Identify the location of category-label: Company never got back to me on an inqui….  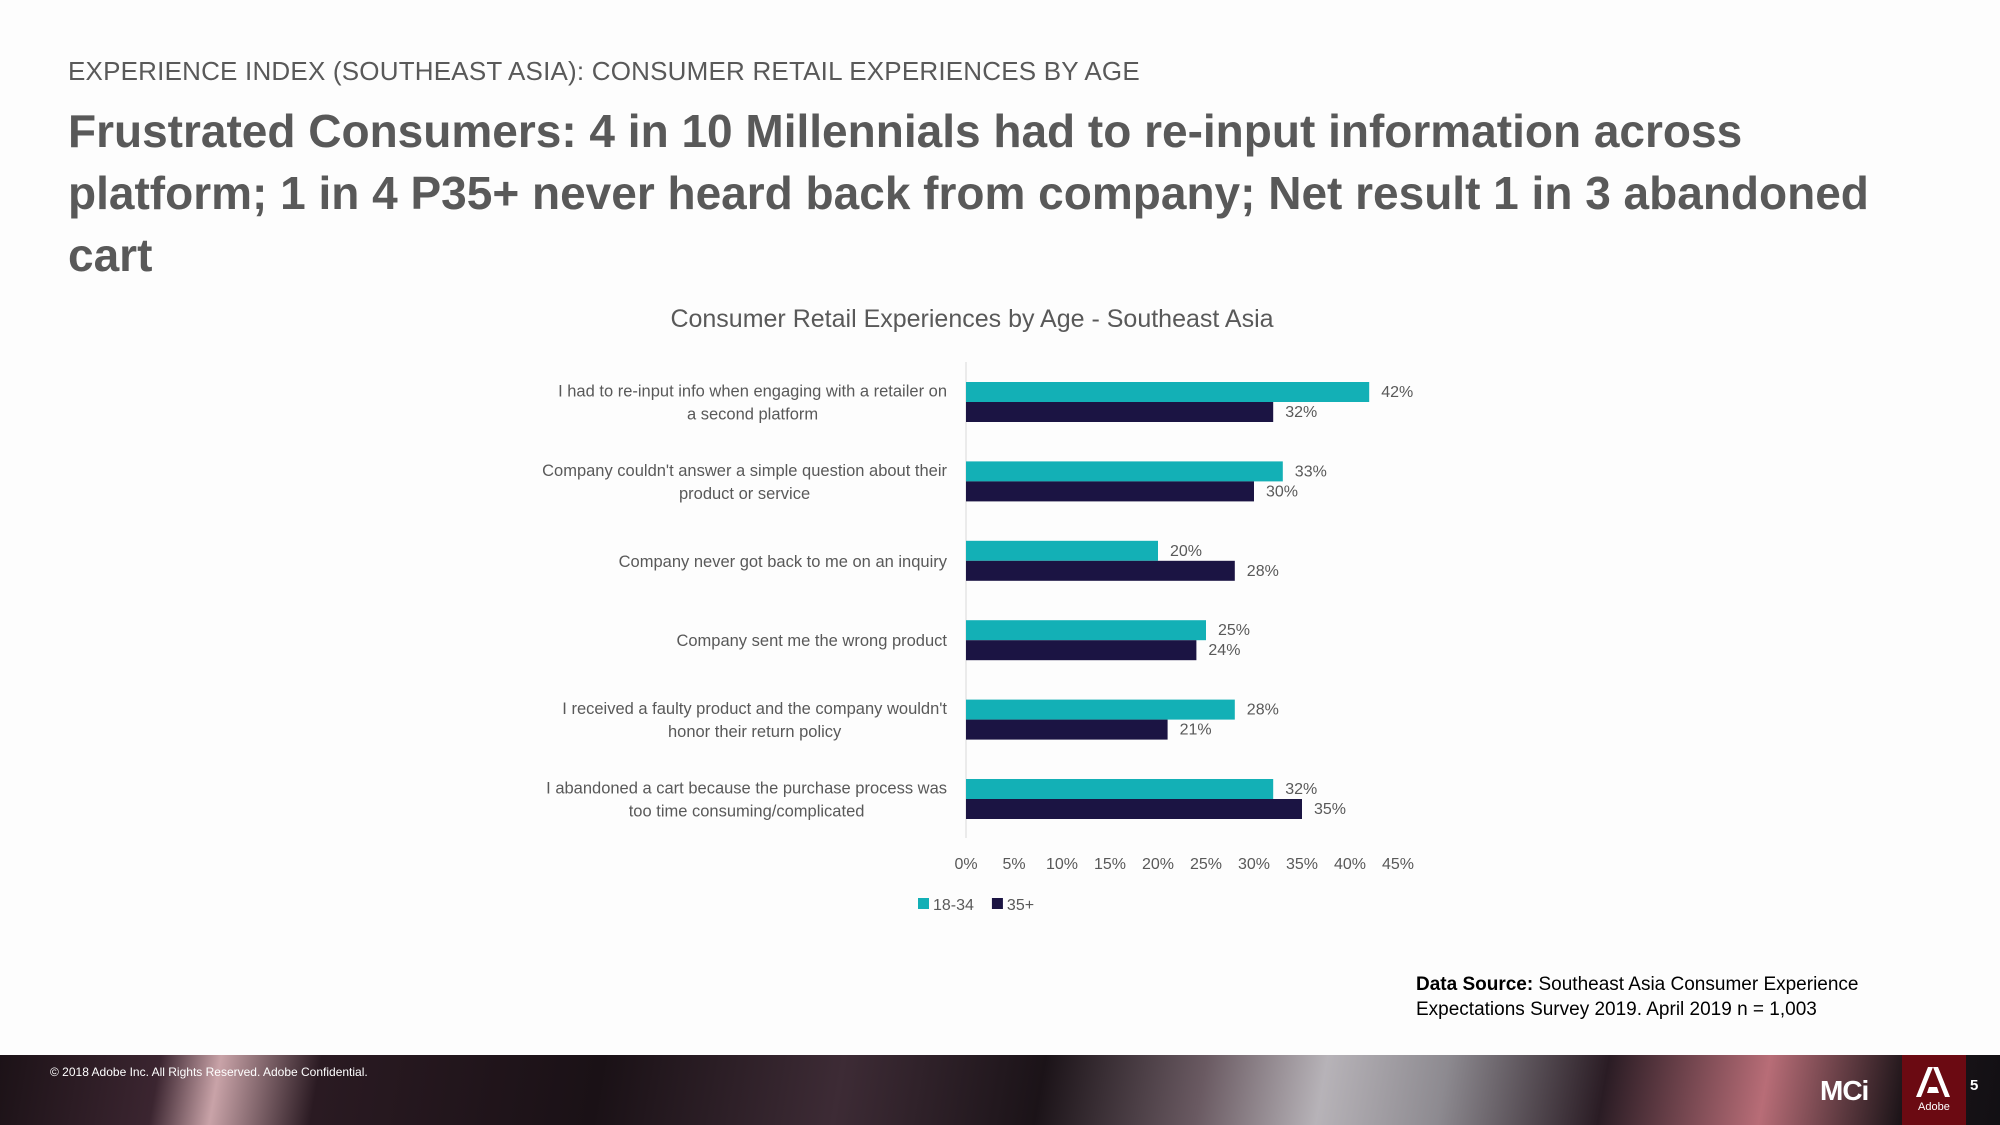
(783, 562).